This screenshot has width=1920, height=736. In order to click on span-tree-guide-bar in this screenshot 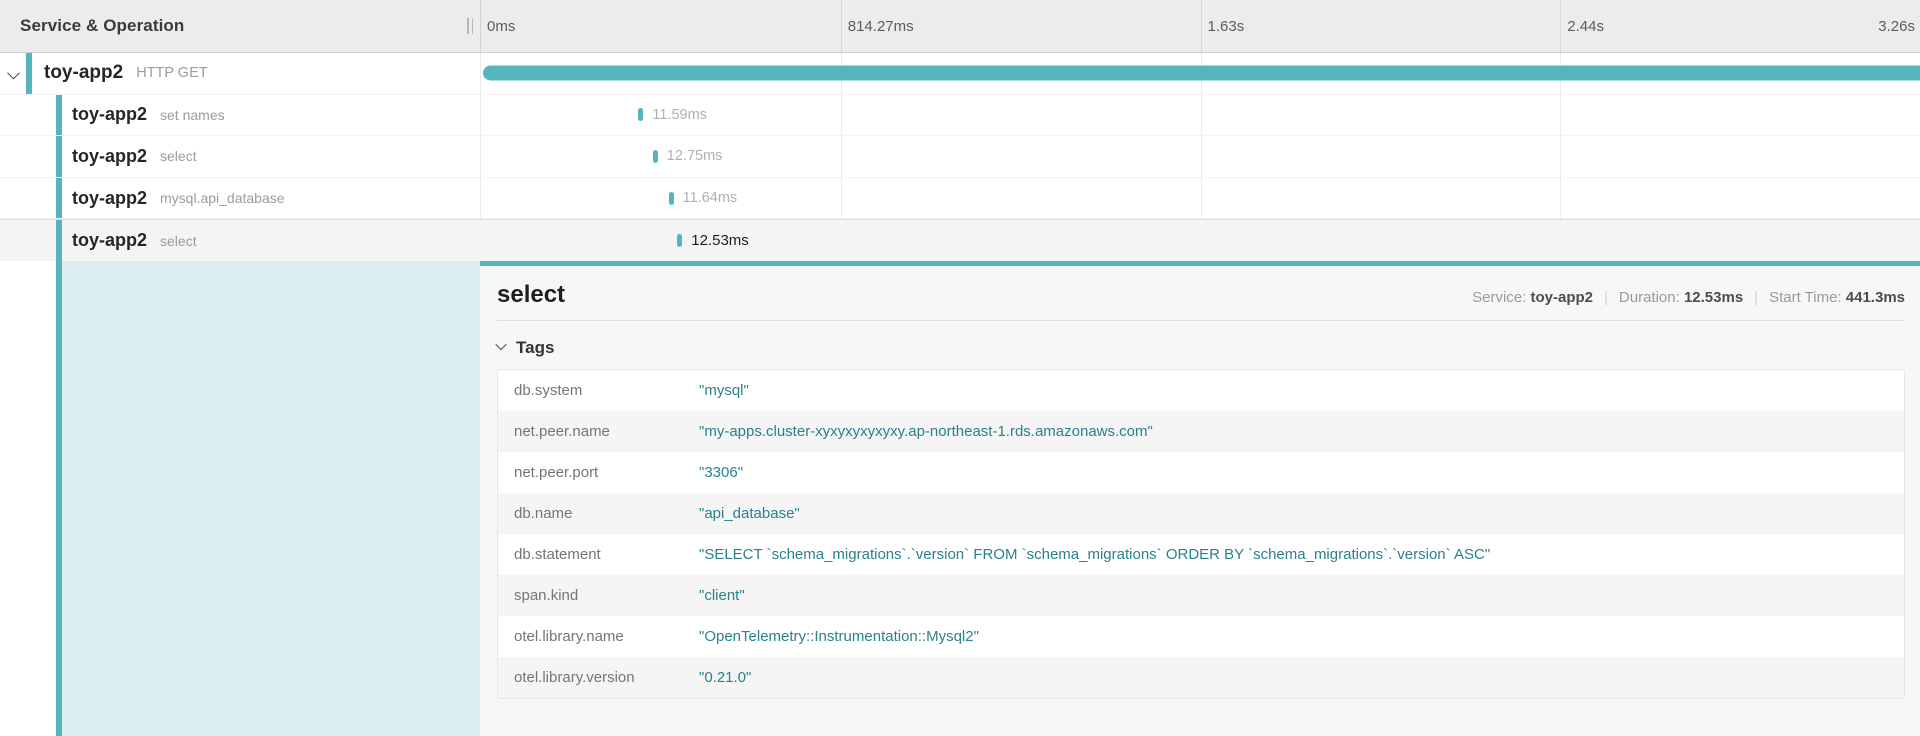, I will do `click(59, 498)`.